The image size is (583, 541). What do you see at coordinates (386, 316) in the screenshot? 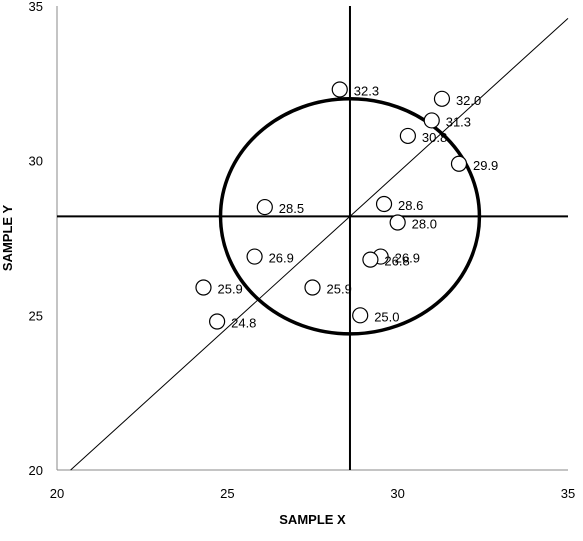
I see `data-label: 25.0` at bounding box center [386, 316].